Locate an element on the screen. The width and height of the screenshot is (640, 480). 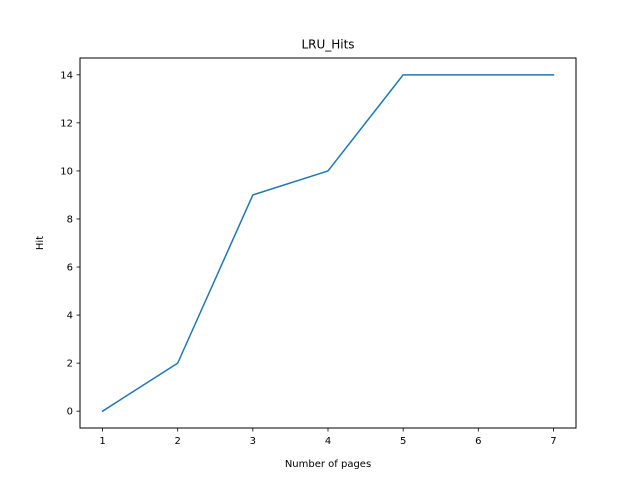
x-tick-label: 4 is located at coordinates (328, 441).